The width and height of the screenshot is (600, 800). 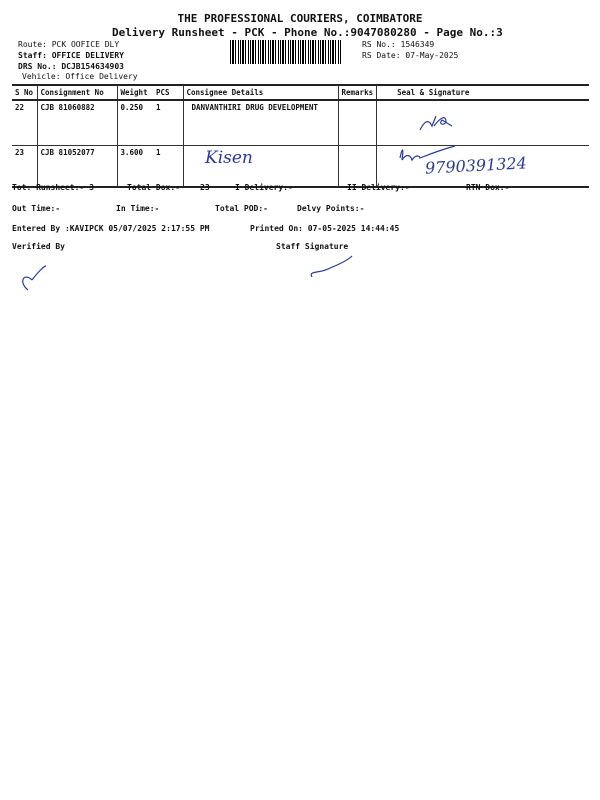 What do you see at coordinates (241, 208) in the screenshot?
I see `total-pod: Total POD:-` at bounding box center [241, 208].